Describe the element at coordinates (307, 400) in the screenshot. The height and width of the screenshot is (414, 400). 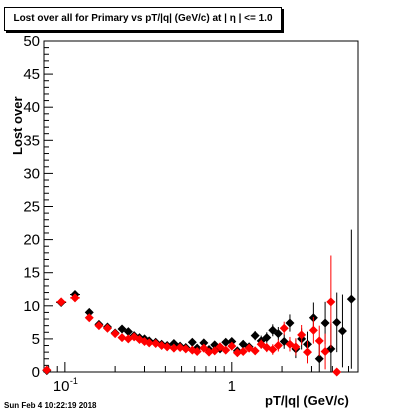
I see `x-axis-label: pT/|q| (GeV/c)` at that location.